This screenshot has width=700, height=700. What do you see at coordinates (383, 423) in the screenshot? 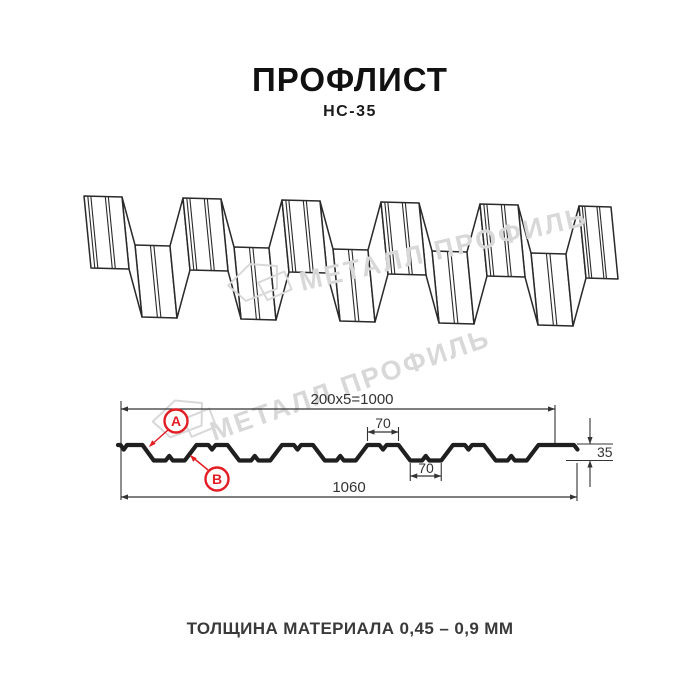
I see `dim-rib-top-label: 70` at bounding box center [383, 423].